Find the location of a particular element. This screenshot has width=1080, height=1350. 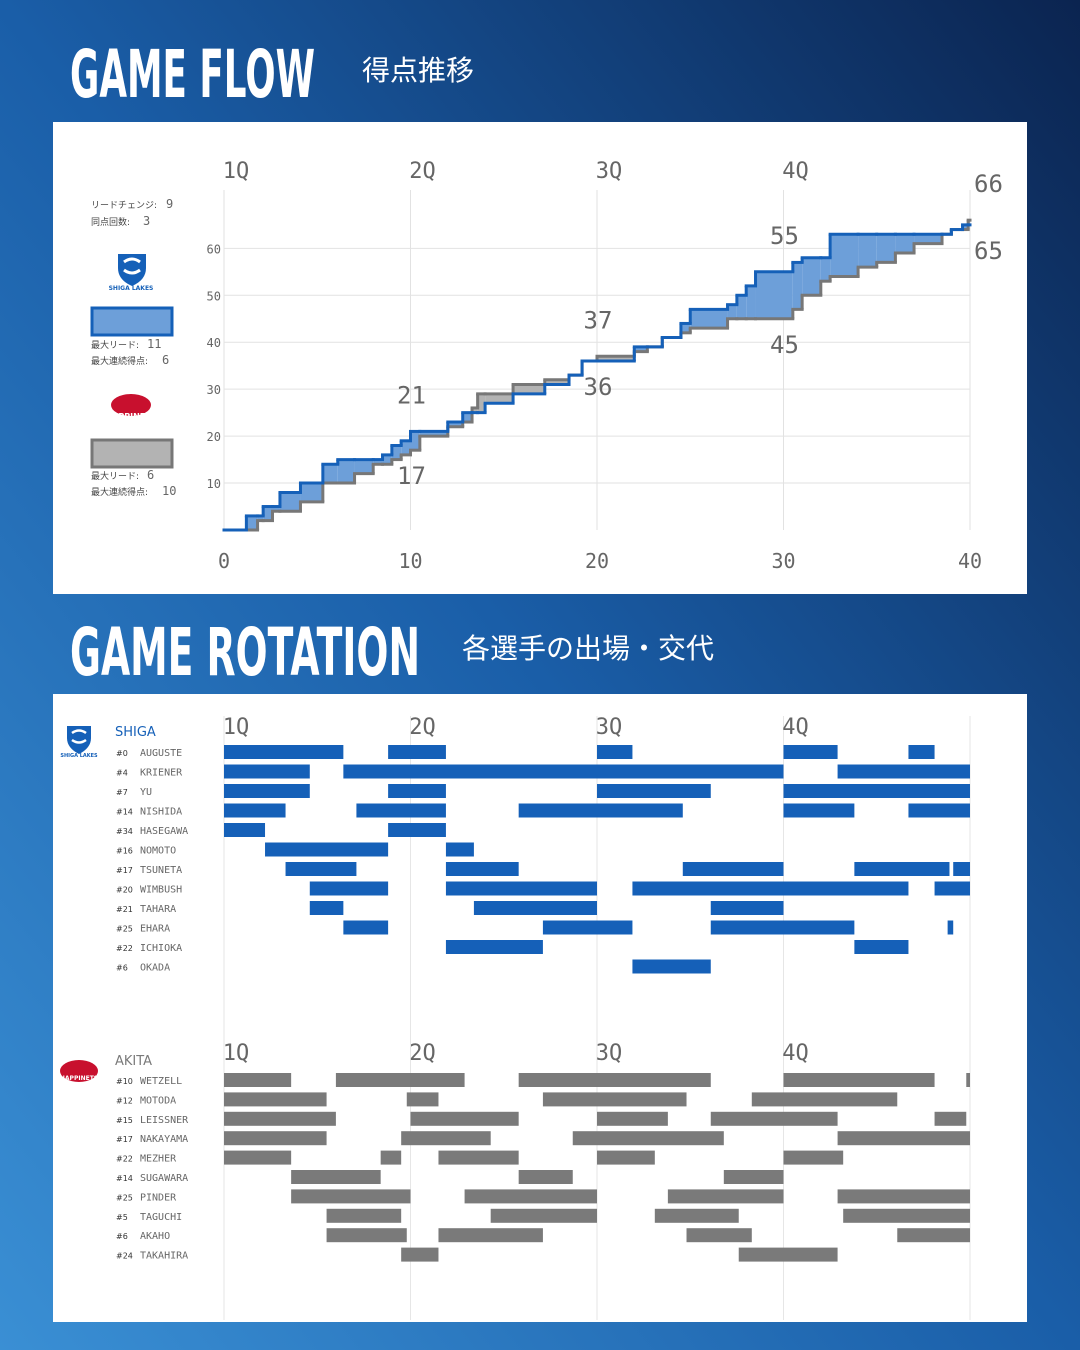

stat-label: 同点回数: is located at coordinates (110, 222).